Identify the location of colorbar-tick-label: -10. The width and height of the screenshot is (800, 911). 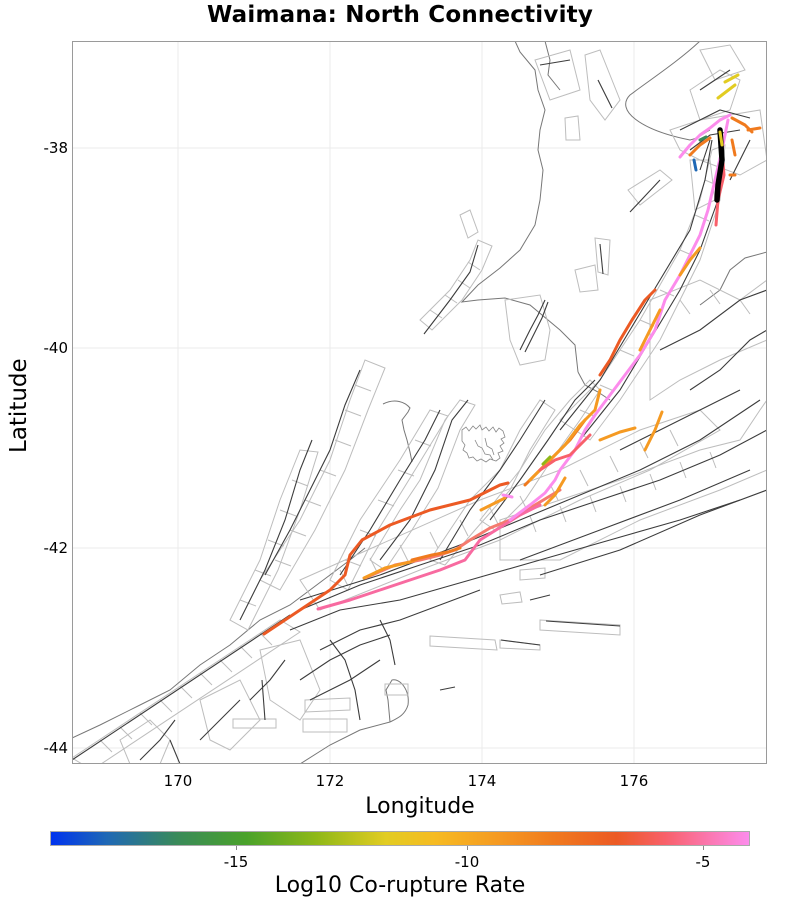
(467, 862).